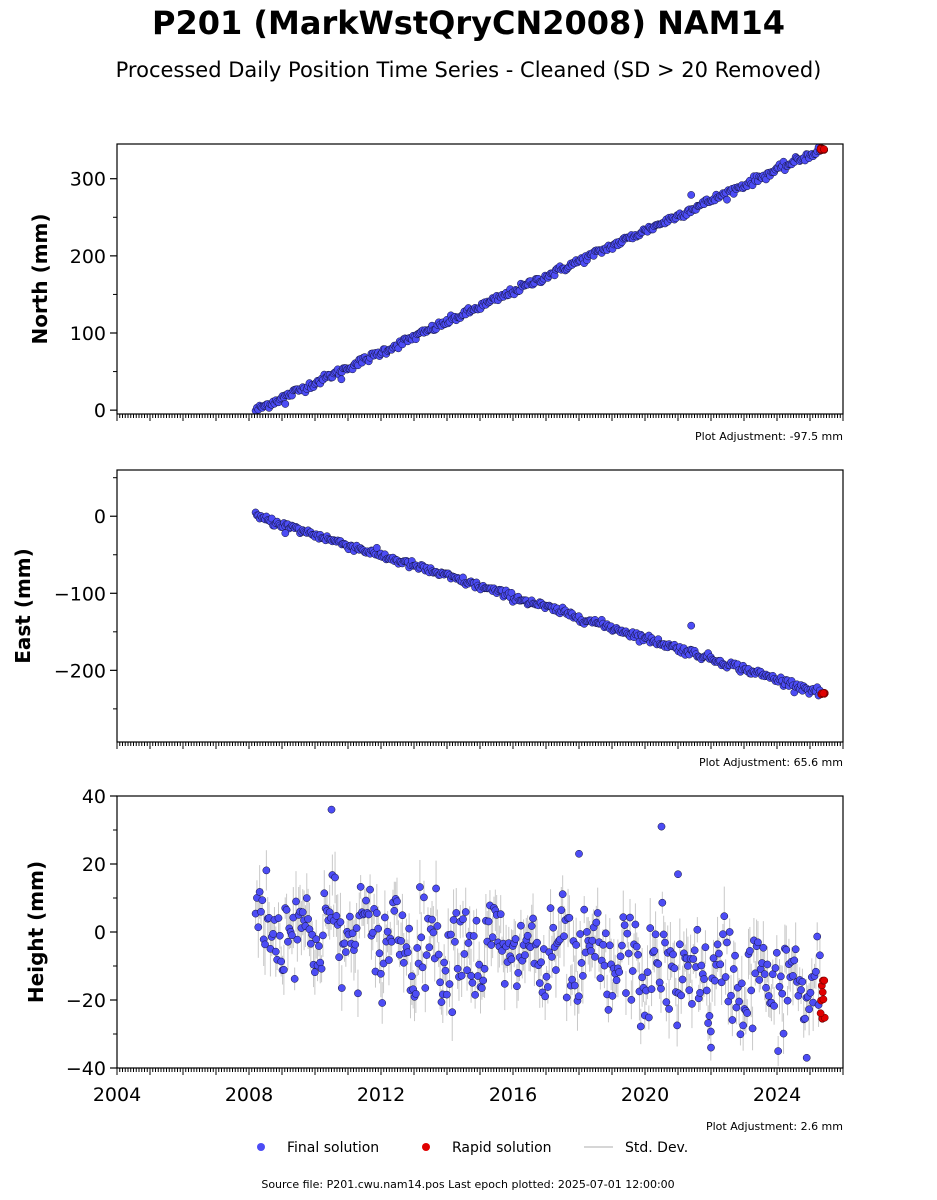  I want to click on x-tick-label: 2012, so click(381, 1095).